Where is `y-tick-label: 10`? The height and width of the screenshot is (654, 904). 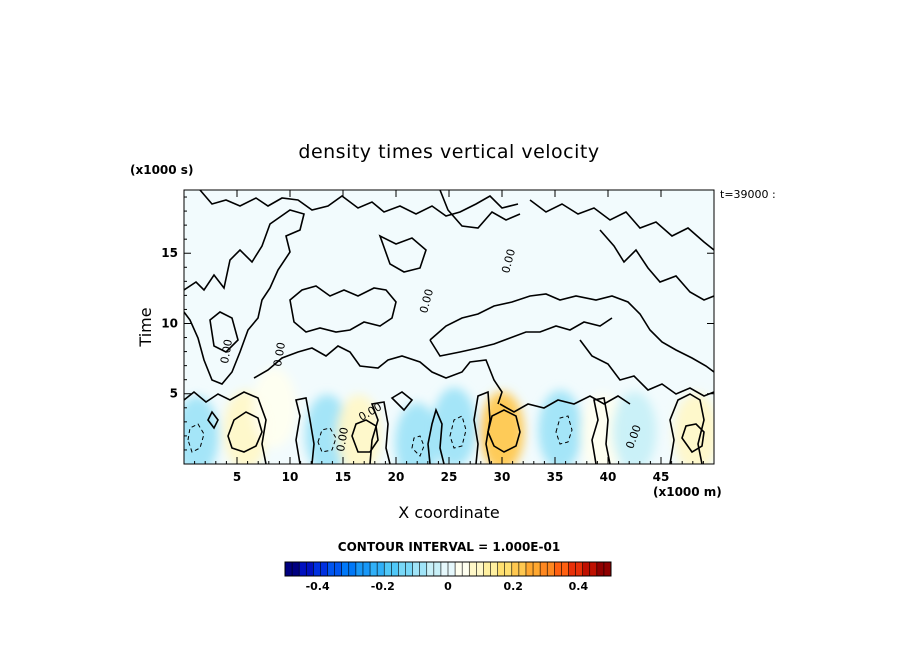
y-tick-label: 10 is located at coordinates (169, 323).